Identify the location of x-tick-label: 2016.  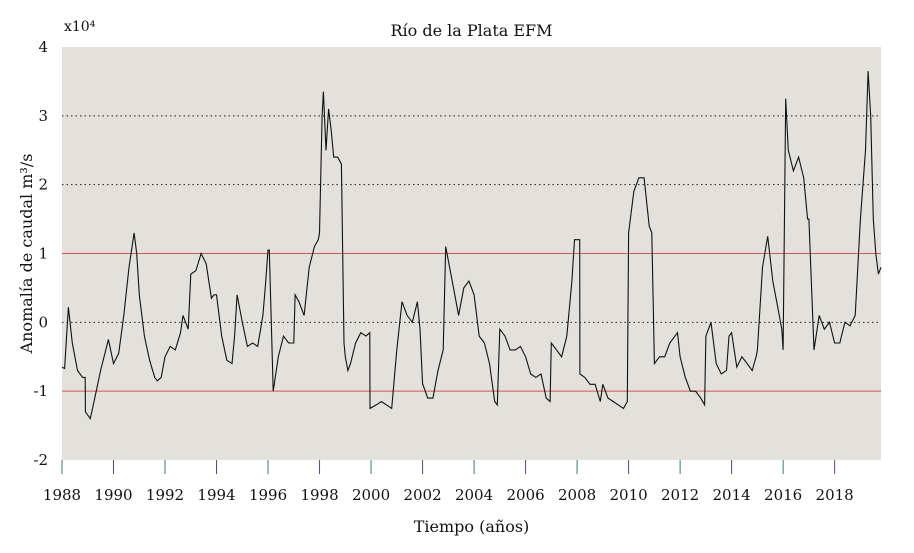
(783, 495).